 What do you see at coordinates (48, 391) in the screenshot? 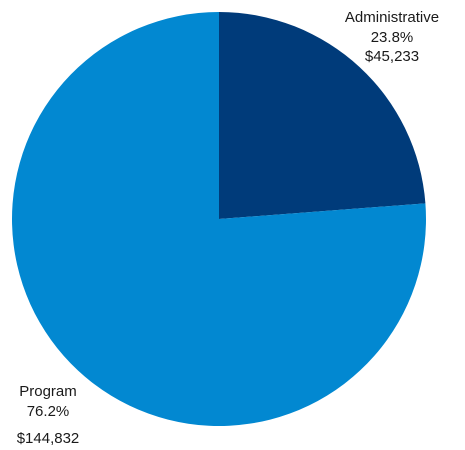
I see `label-program-name: Program` at bounding box center [48, 391].